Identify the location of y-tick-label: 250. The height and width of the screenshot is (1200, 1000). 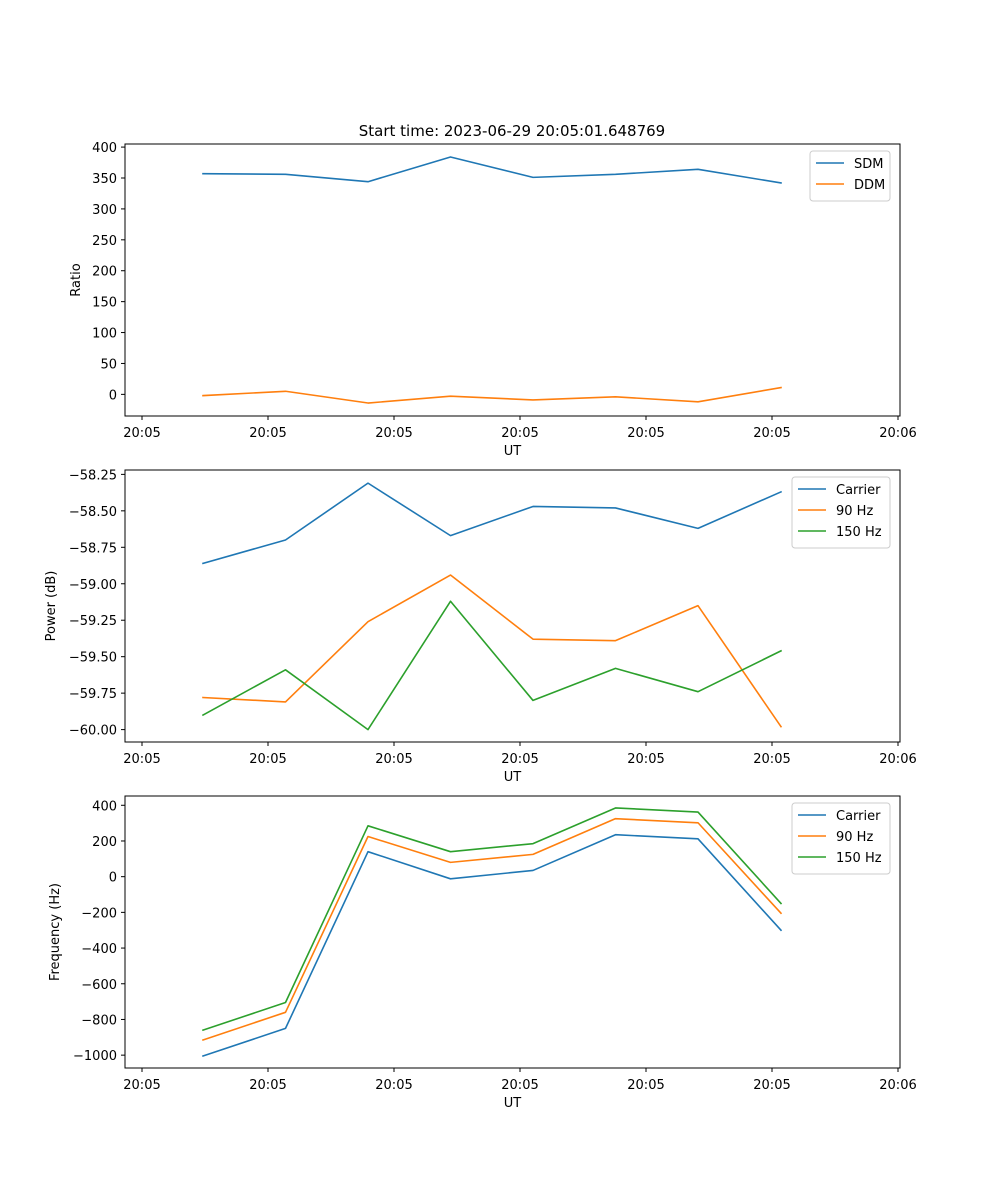
(104, 241).